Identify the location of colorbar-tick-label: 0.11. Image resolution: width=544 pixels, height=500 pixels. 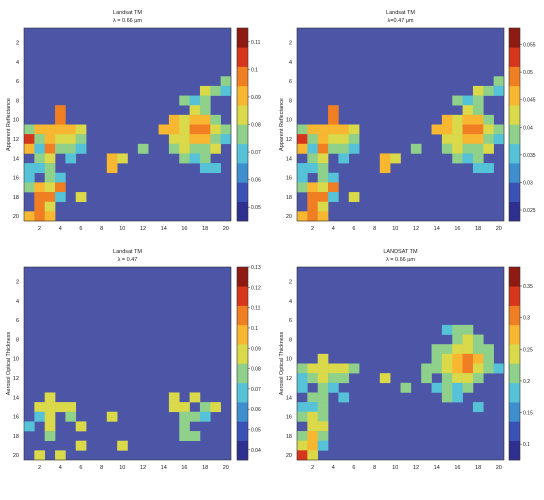
(256, 43).